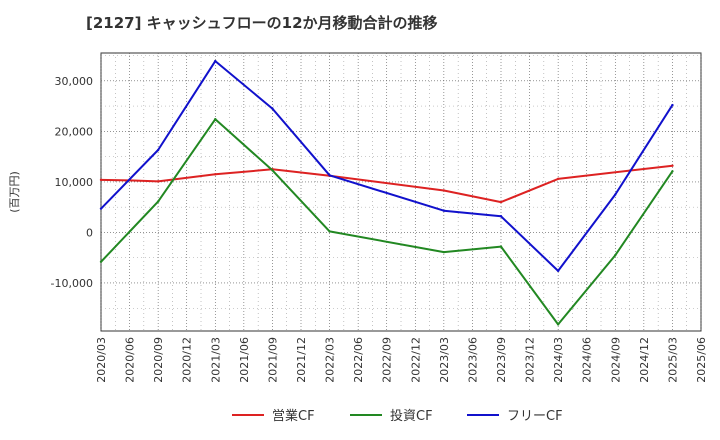 This screenshot has width=720, height=440. I want to click on legend-layer: 営業CF 投資CF フリーCF, so click(397, 416).